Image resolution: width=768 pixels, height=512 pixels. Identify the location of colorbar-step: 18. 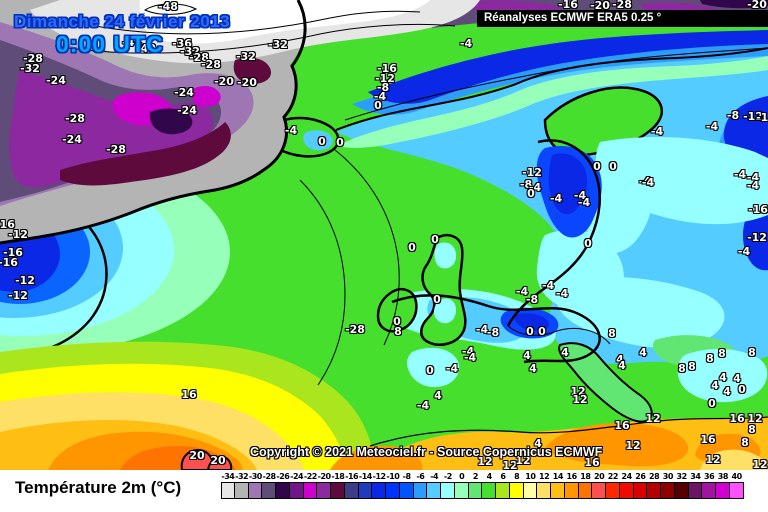
(585, 485).